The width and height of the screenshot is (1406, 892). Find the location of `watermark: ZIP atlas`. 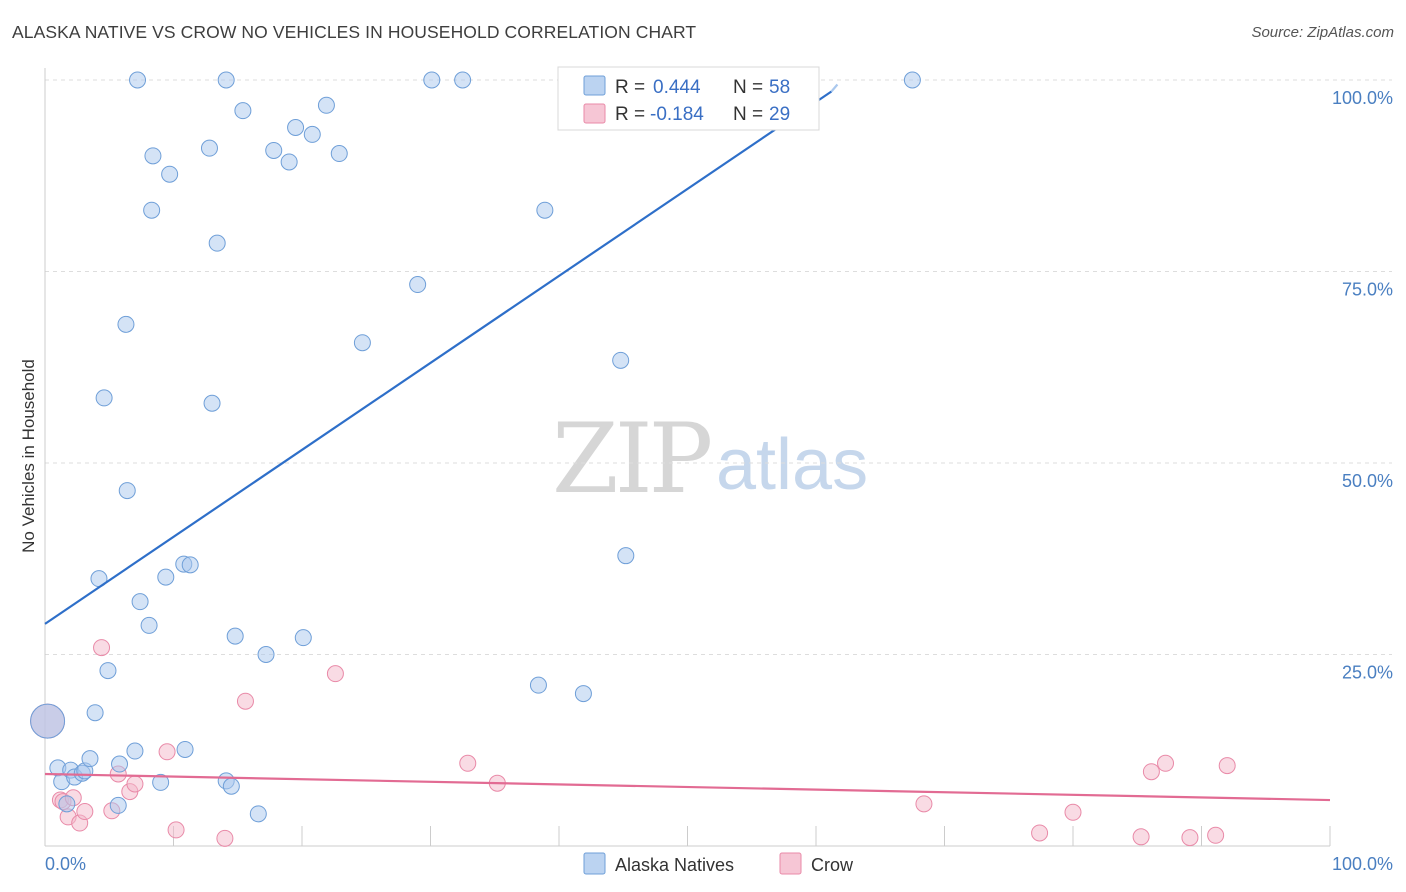

watermark: ZIP atlas is located at coordinates (710, 459).